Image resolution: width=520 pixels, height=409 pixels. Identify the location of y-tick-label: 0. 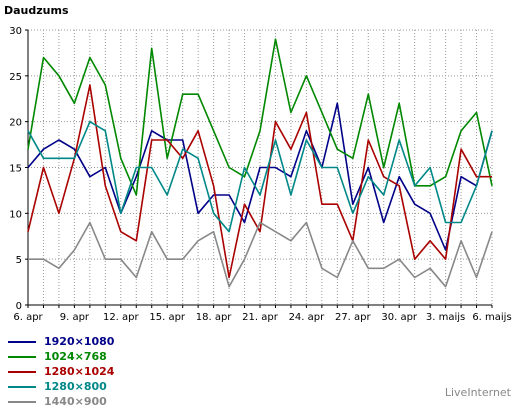
(19, 306).